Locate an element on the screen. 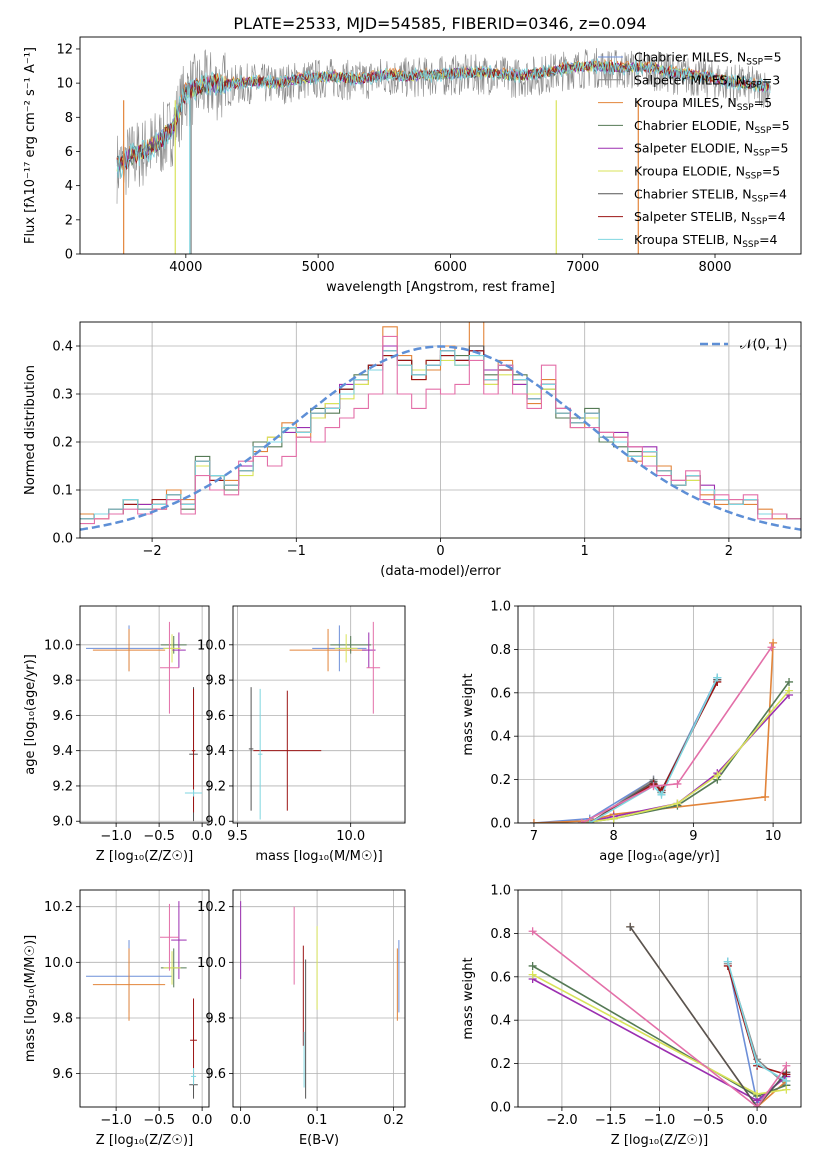 This screenshot has width=819, height=1170. weights-vs-z-ylabel: mass weight is located at coordinates (468, 998).